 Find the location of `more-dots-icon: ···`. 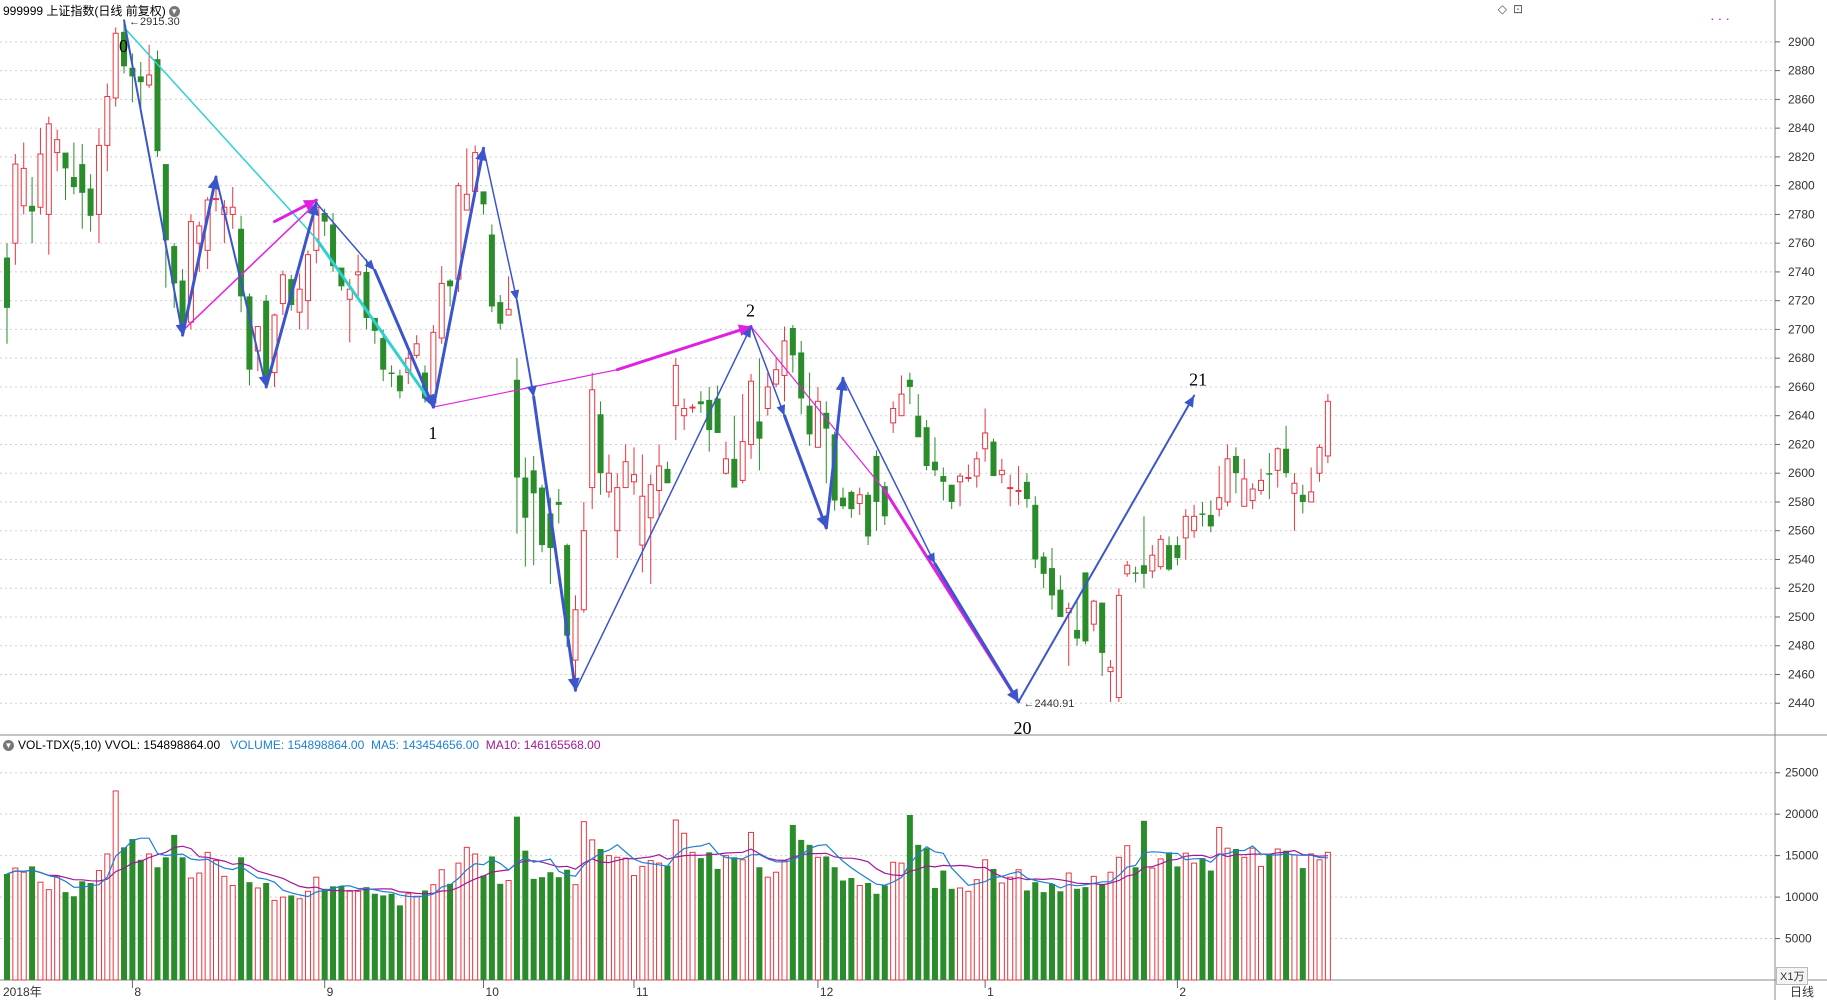

more-dots-icon: ··· is located at coordinates (1721, 18).